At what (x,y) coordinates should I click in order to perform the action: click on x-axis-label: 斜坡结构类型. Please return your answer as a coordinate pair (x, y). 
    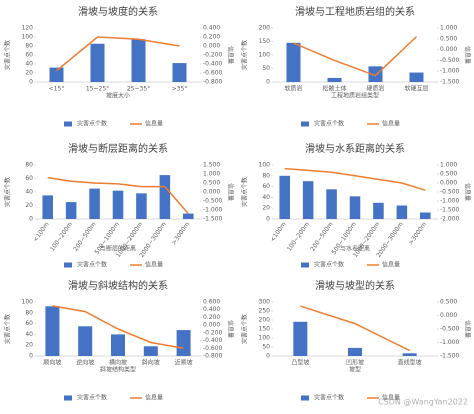
    Looking at the image, I should click on (118, 370).